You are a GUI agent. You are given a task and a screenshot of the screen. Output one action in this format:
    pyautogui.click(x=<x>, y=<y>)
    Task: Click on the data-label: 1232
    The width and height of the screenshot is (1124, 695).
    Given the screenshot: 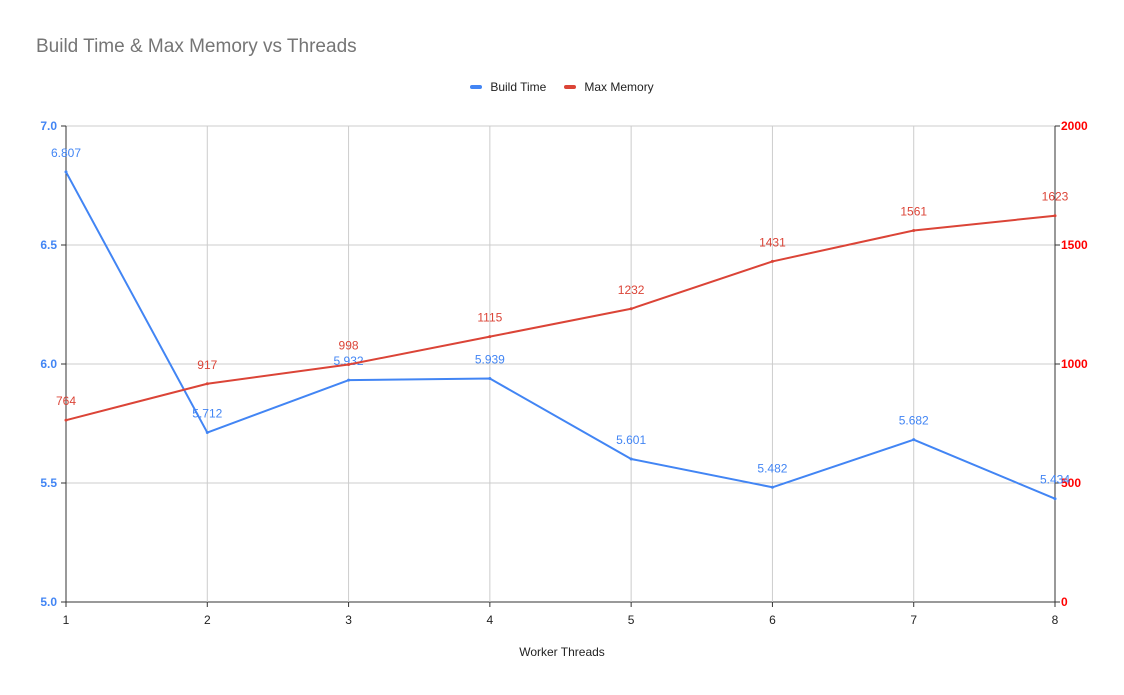 What is the action you would take?
    pyautogui.click(x=631, y=290)
    